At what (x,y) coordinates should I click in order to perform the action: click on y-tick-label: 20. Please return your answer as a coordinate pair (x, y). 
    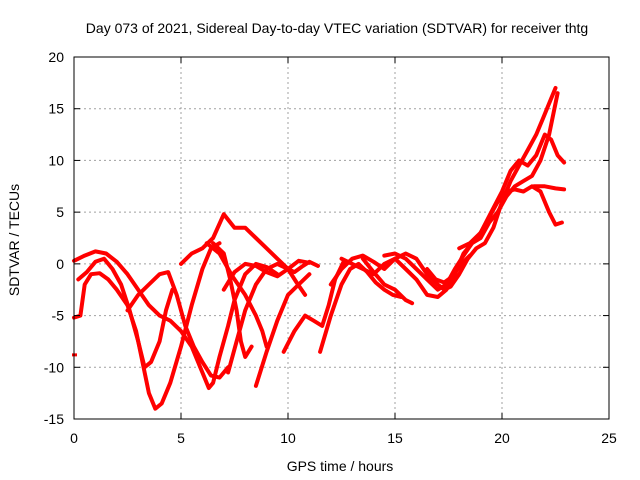
    Looking at the image, I should click on (56, 57).